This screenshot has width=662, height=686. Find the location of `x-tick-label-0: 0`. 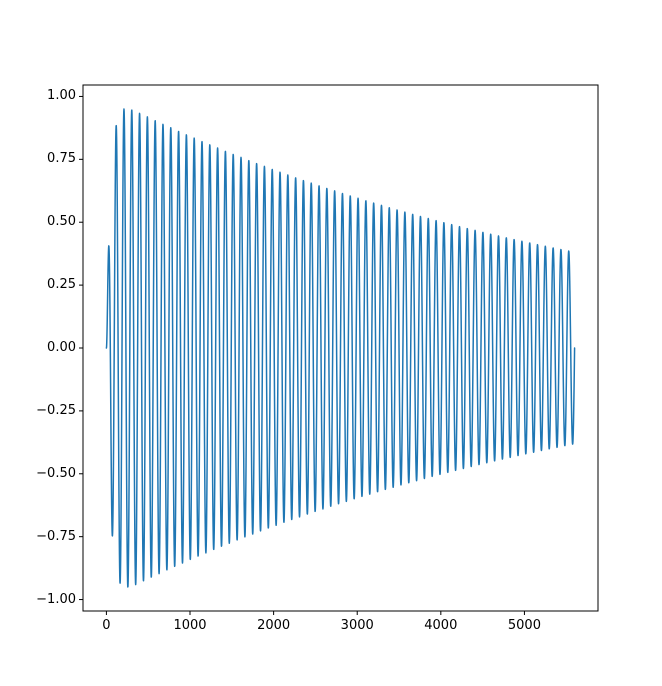

x-tick-label-0: 0 is located at coordinates (106, 625).